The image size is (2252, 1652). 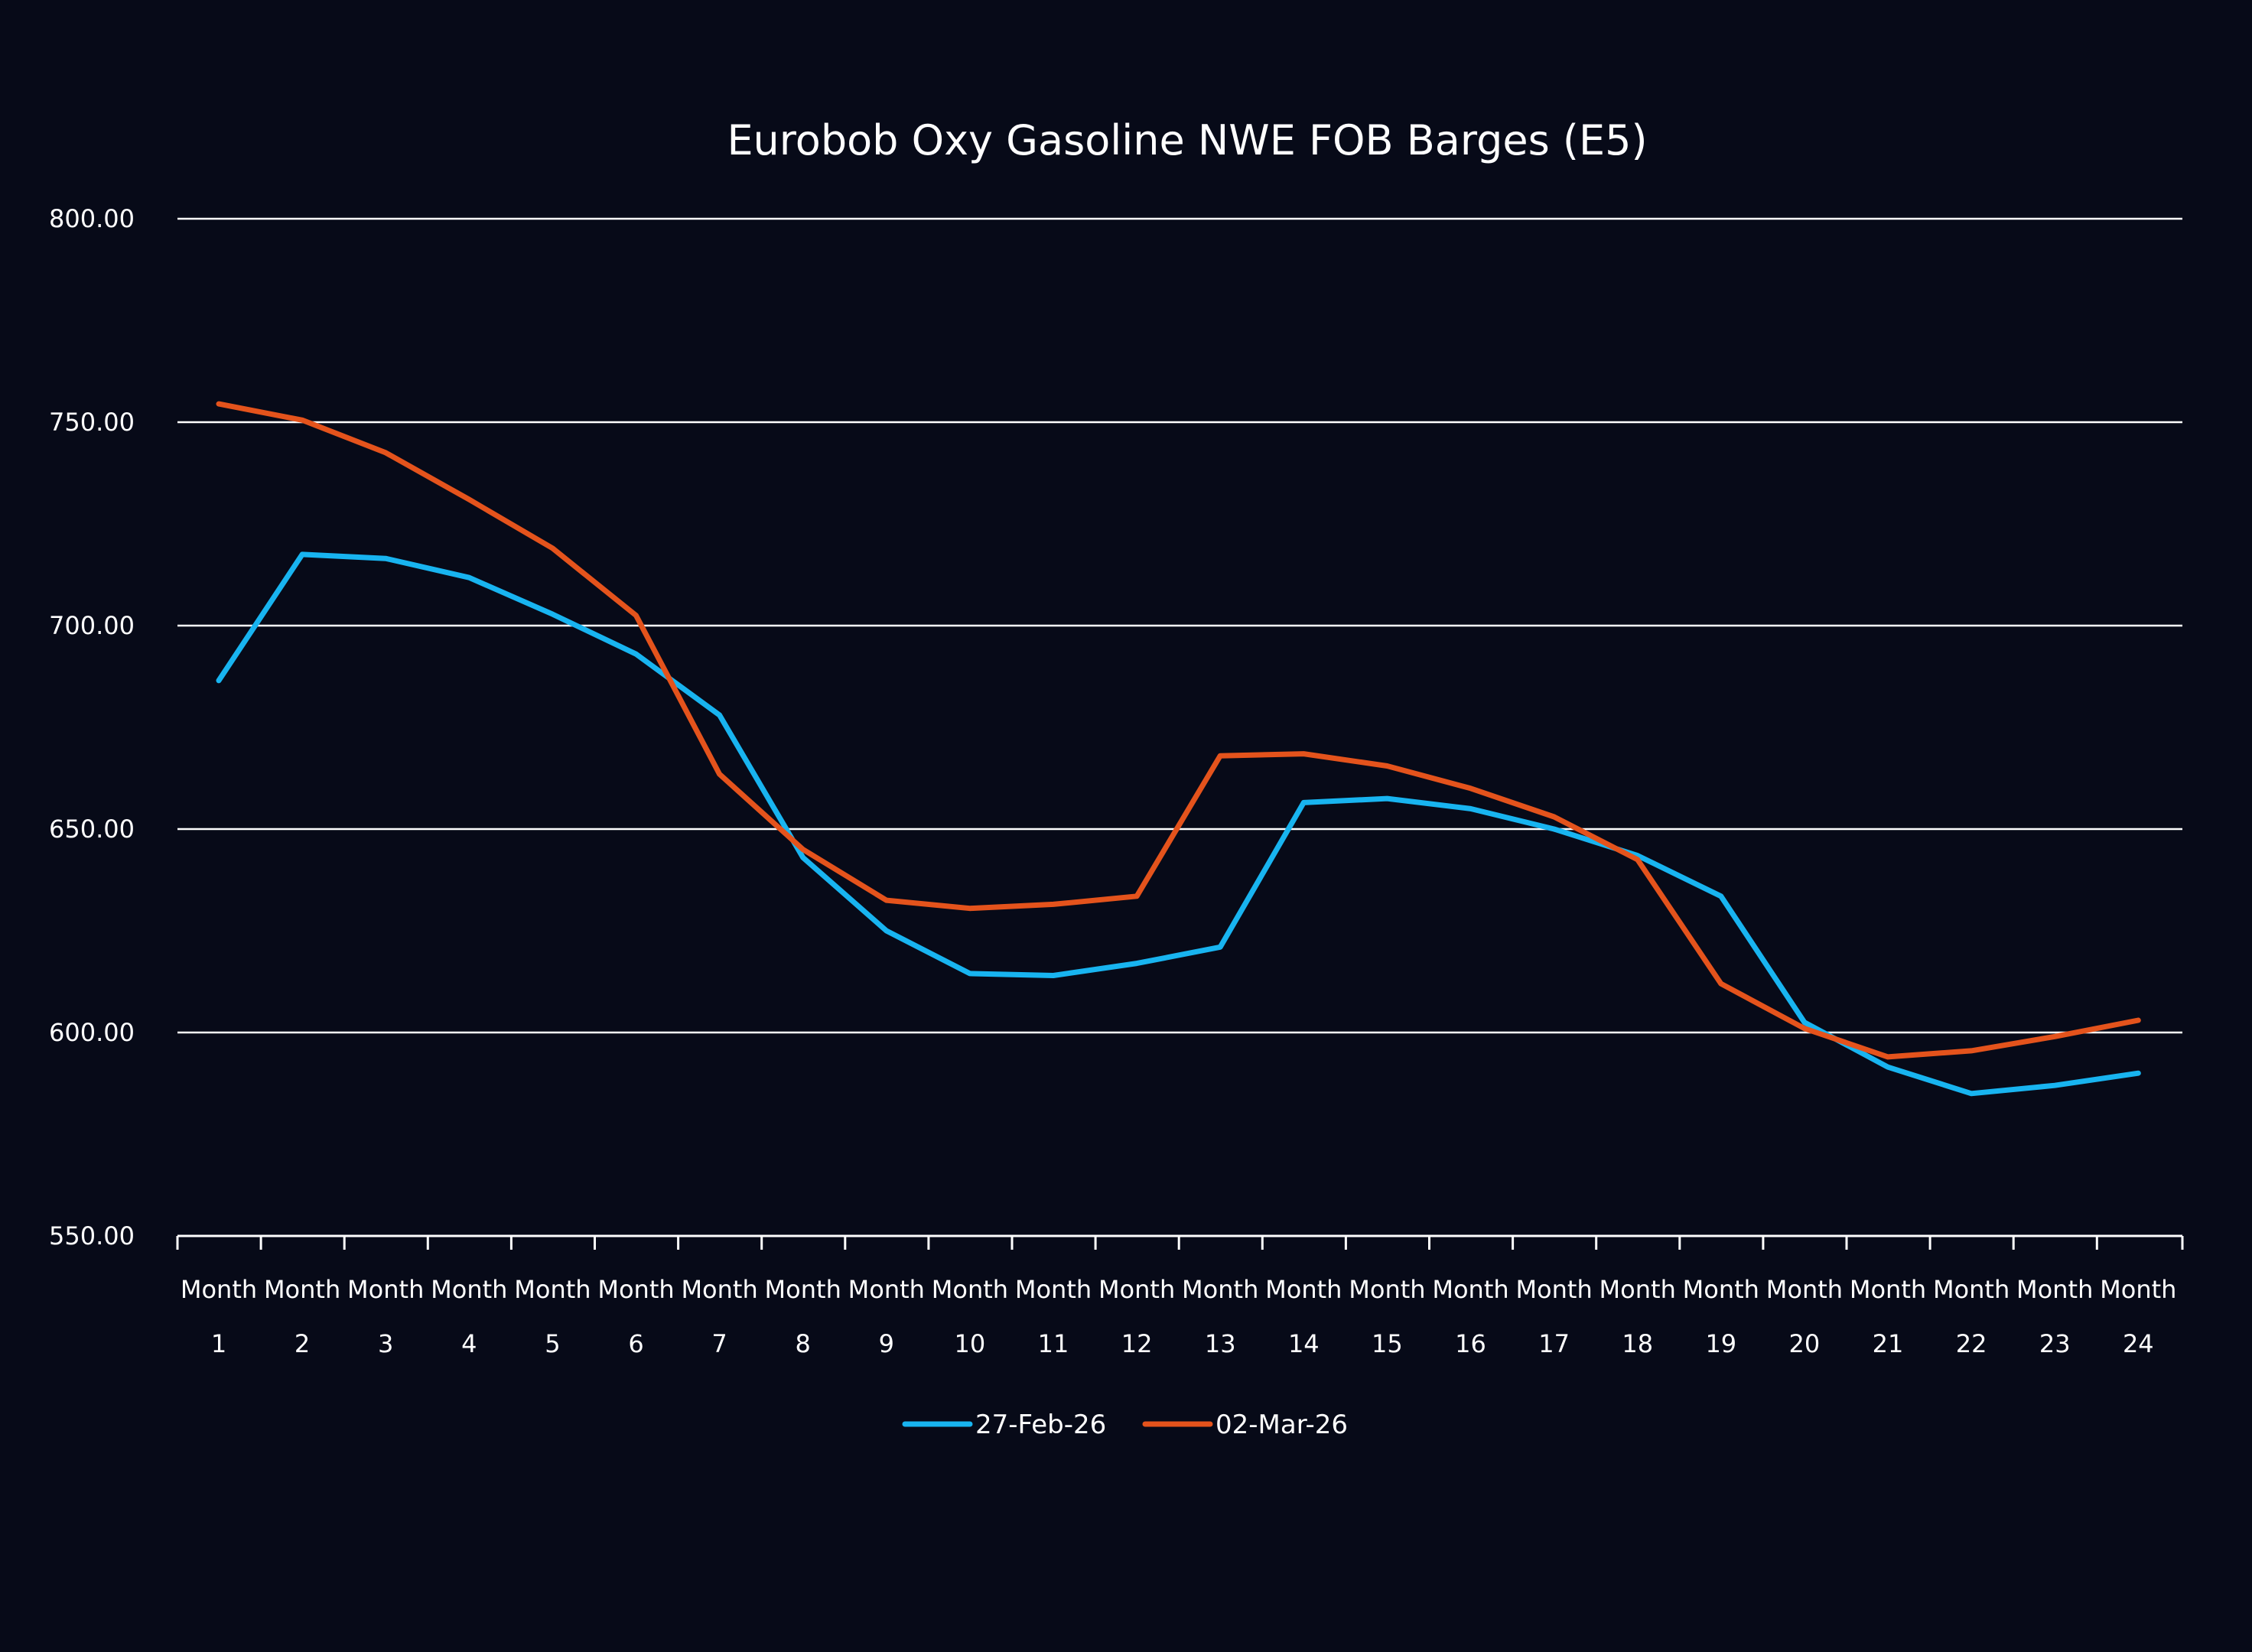 I want to click on y-tick-label: 750.00, so click(x=92, y=422).